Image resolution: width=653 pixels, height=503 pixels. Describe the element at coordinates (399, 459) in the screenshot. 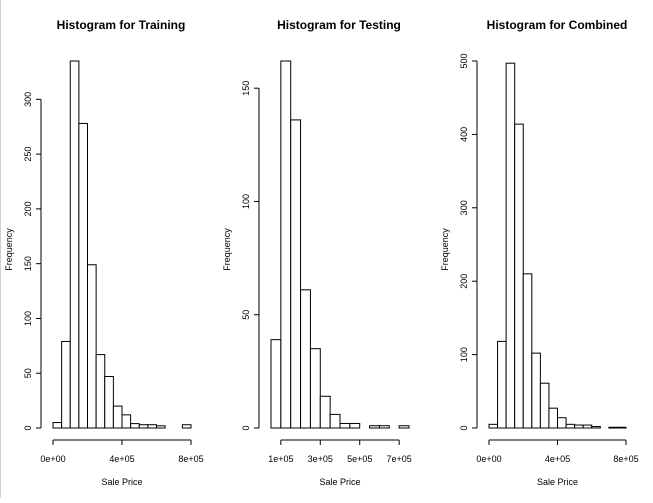

I see `x-tick-label: 7e+05` at that location.